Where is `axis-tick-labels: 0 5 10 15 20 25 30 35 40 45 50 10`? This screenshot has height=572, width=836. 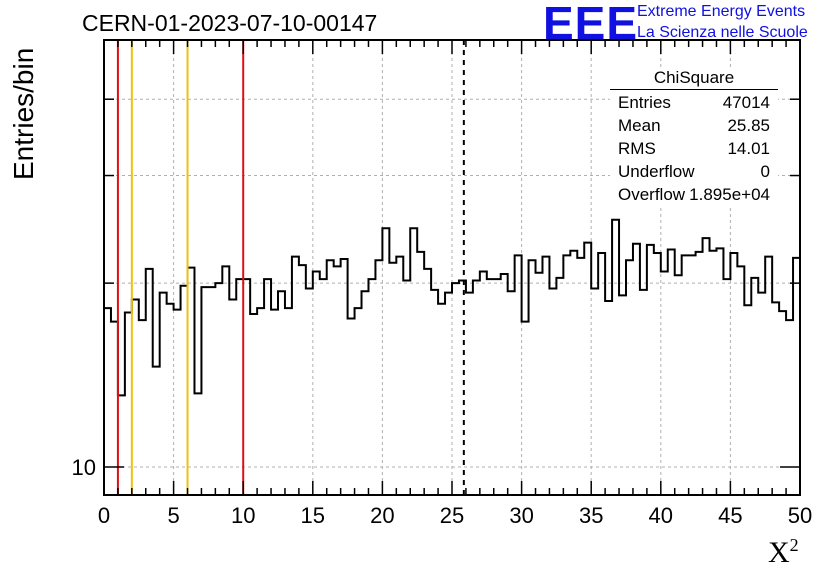
axis-tick-labels: 0 5 10 15 20 25 30 35 40 45 50 10 is located at coordinates (442, 491).